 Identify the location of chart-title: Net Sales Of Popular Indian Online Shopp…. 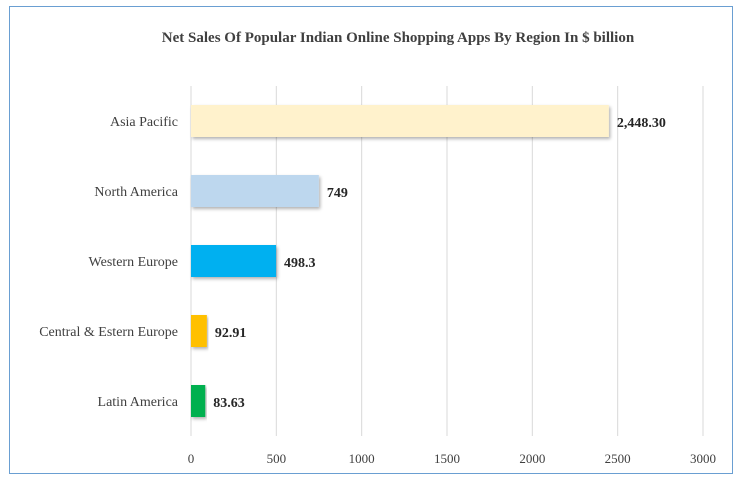
(398, 38).